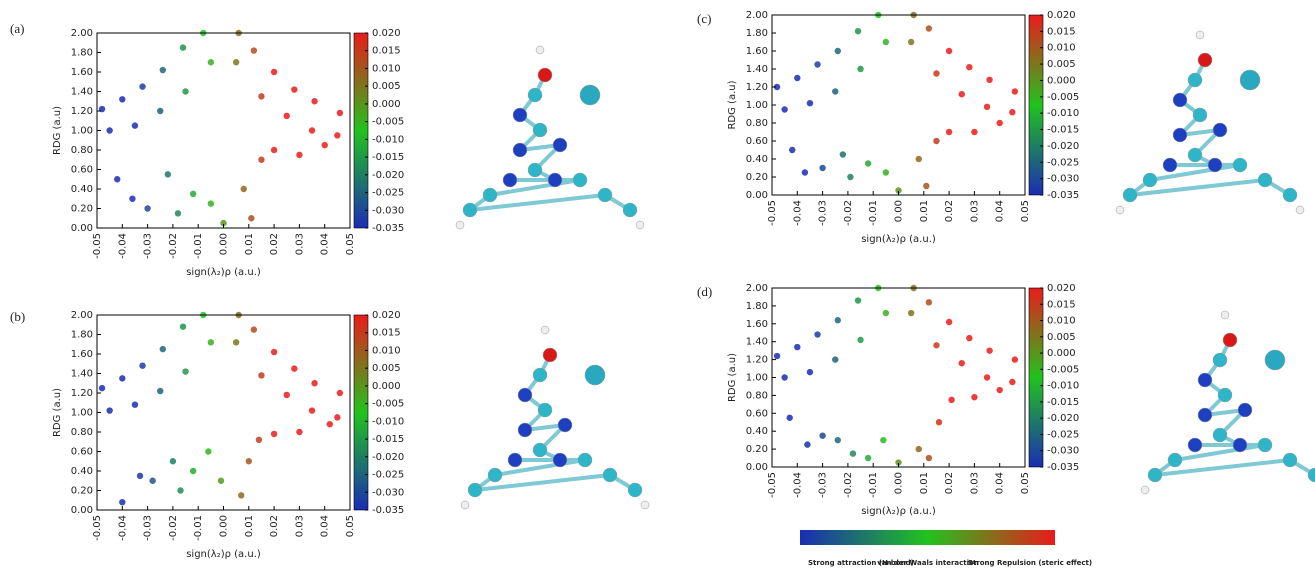 This screenshot has width=1315, height=575. Describe the element at coordinates (848, 213) in the screenshot. I see `x-tick-label: -0.02` at that location.